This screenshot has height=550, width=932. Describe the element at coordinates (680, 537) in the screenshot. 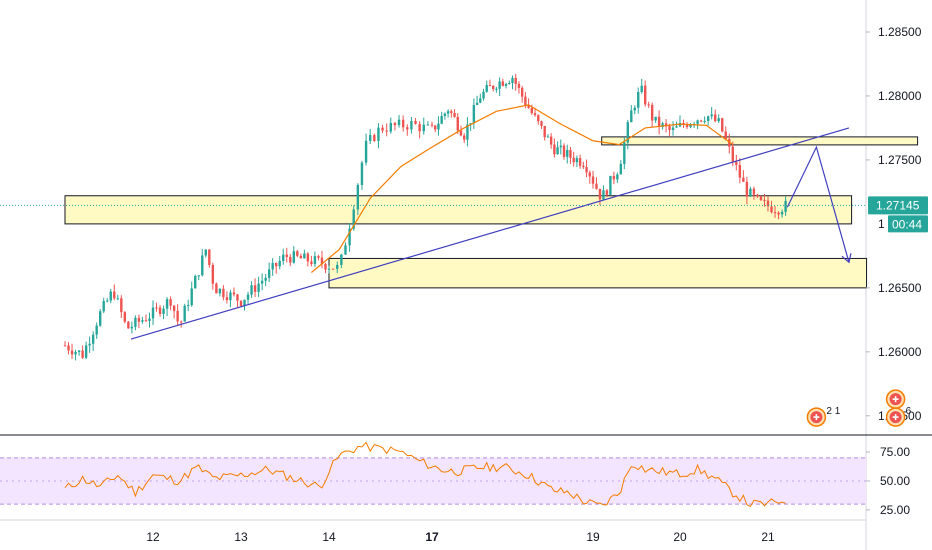

I see `date-axis-label: 20` at that location.